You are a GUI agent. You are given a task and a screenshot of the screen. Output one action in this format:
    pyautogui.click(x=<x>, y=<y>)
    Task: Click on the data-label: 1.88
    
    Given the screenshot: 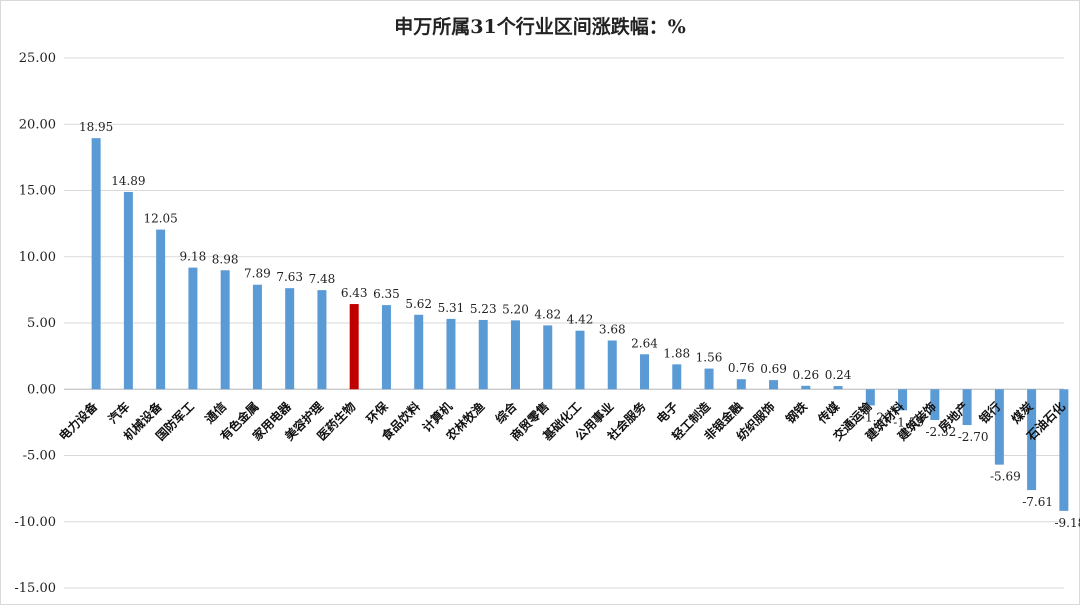 What is the action you would take?
    pyautogui.click(x=676, y=353)
    